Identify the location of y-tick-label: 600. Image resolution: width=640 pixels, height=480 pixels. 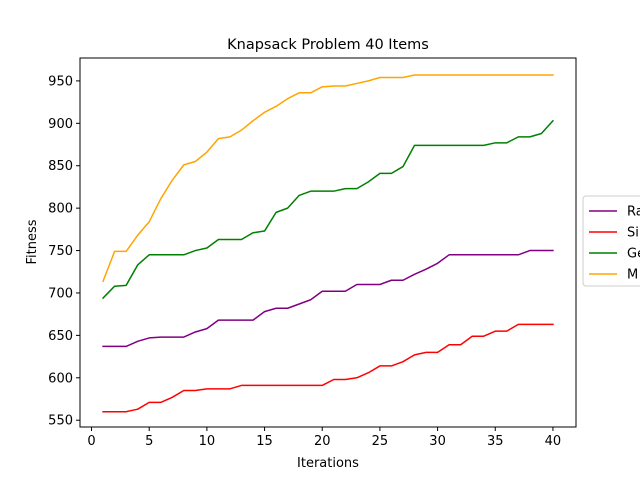
(60, 378).